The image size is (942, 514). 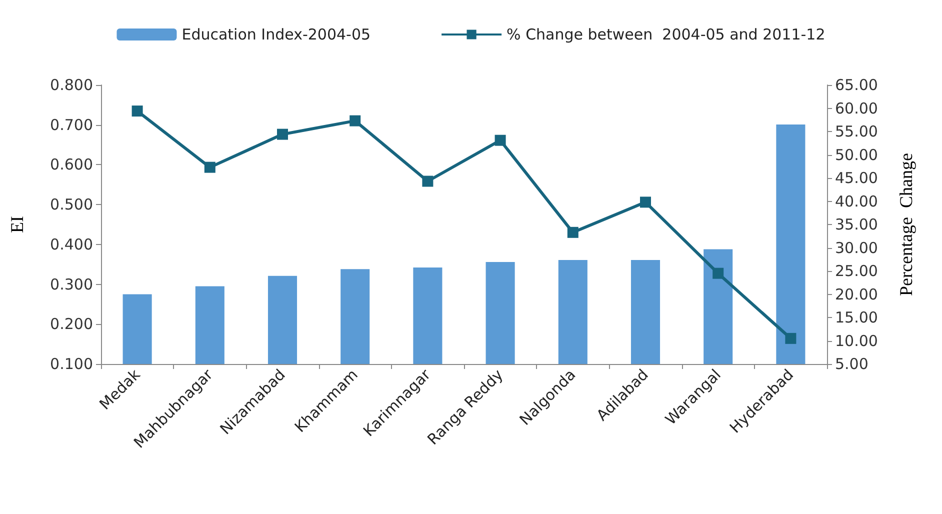 What do you see at coordinates (71, 324) in the screenshot?
I see `y-tick-label: 0.200` at bounding box center [71, 324].